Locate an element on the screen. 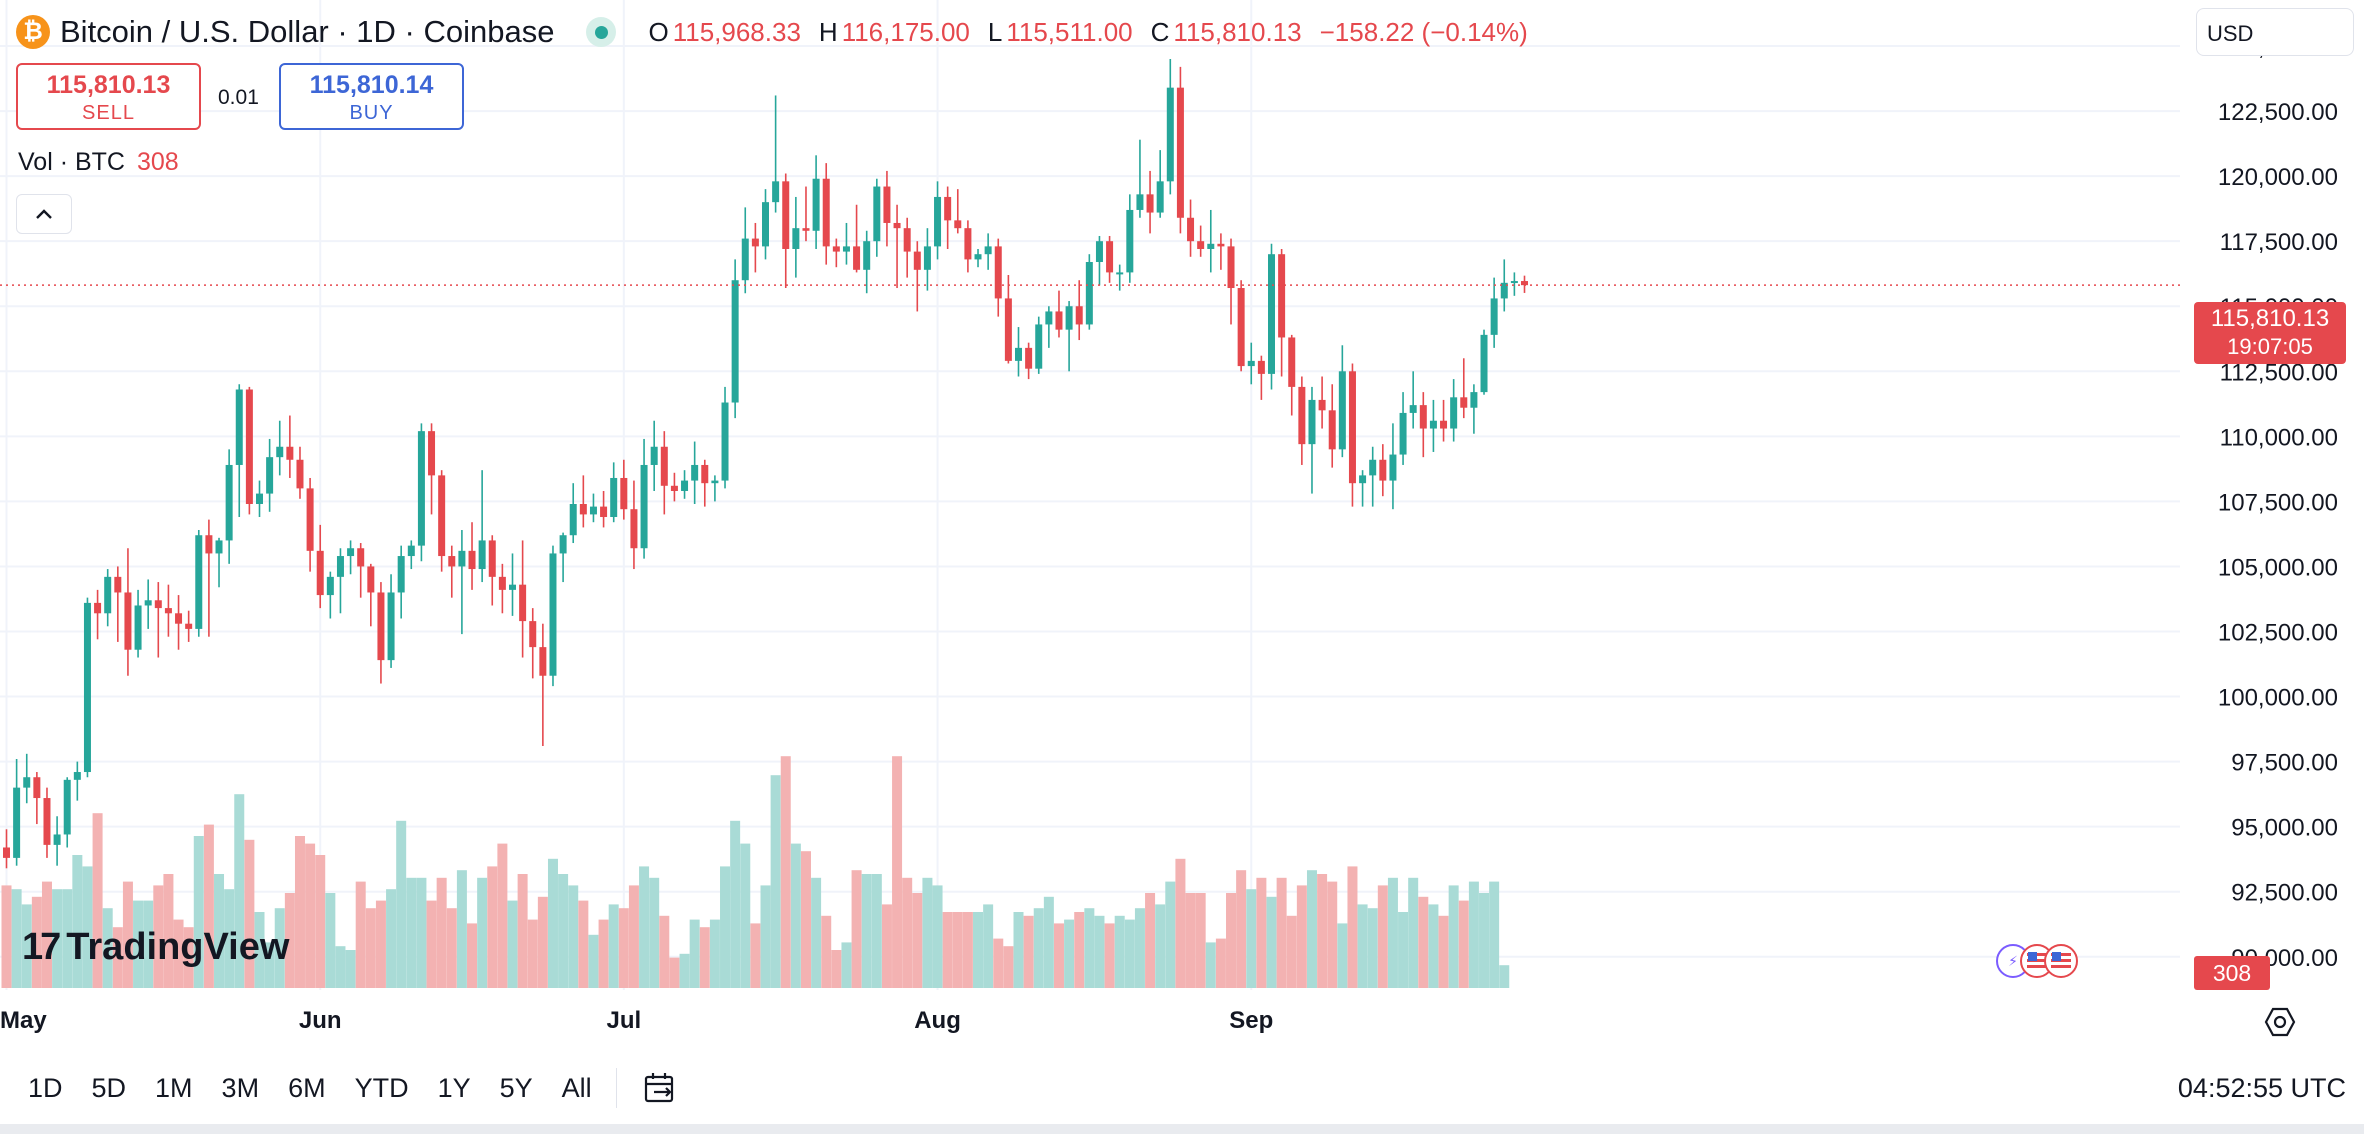 The width and height of the screenshot is (2364, 1134). buy-button: 115,810.14 BUY is located at coordinates (371, 96).